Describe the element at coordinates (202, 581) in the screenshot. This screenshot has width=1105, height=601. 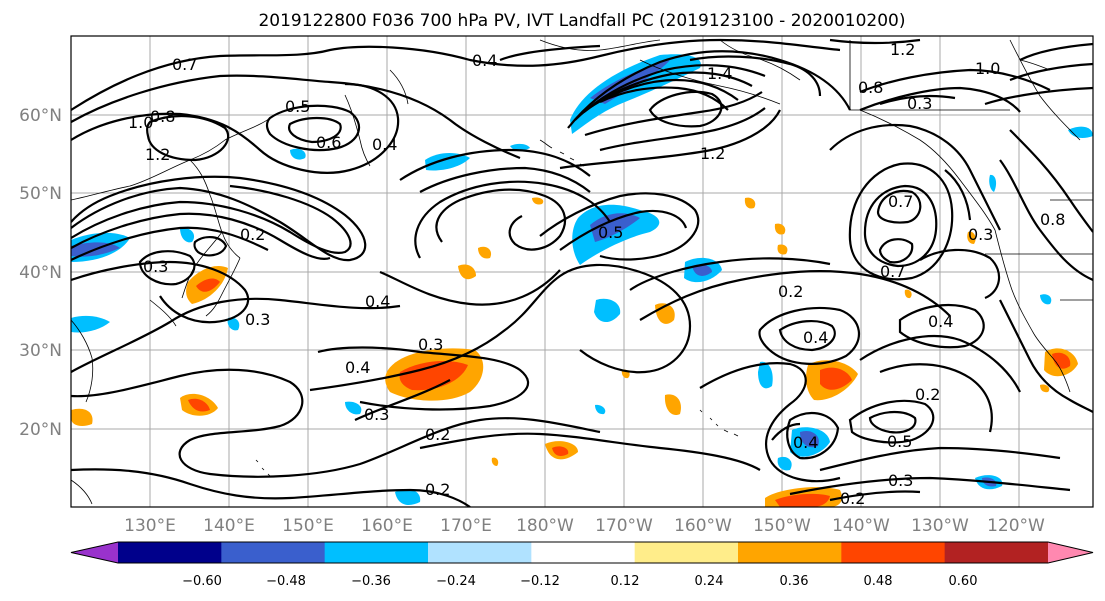
I see `colorbar-tick-label: −0.60` at that location.